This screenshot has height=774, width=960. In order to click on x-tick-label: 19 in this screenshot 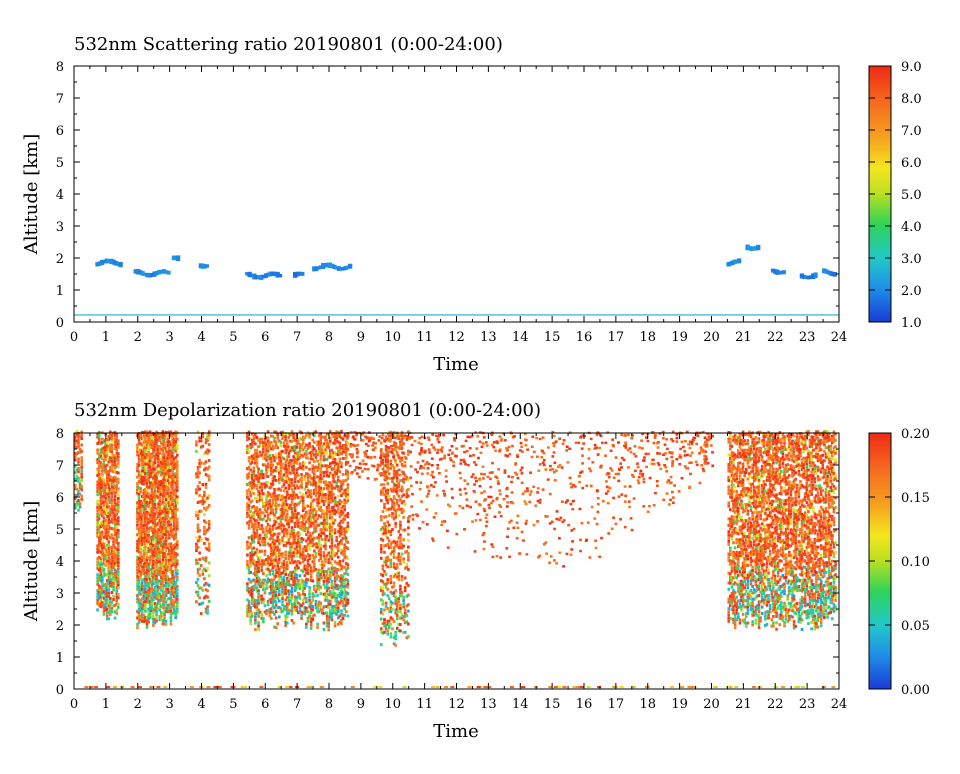, I will do `click(679, 337)`.